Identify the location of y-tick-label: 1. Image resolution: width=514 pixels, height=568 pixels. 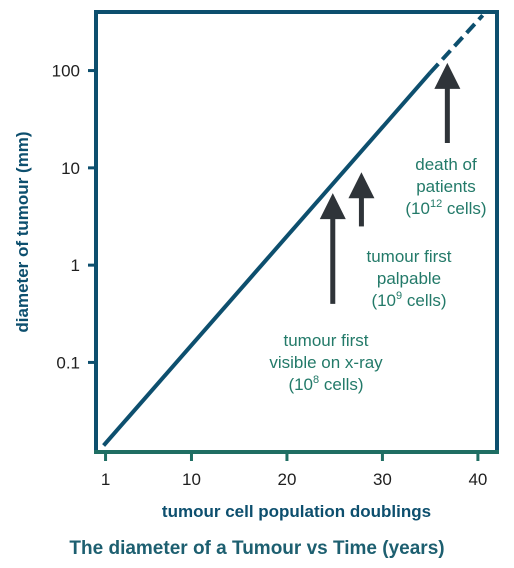
(75, 265).